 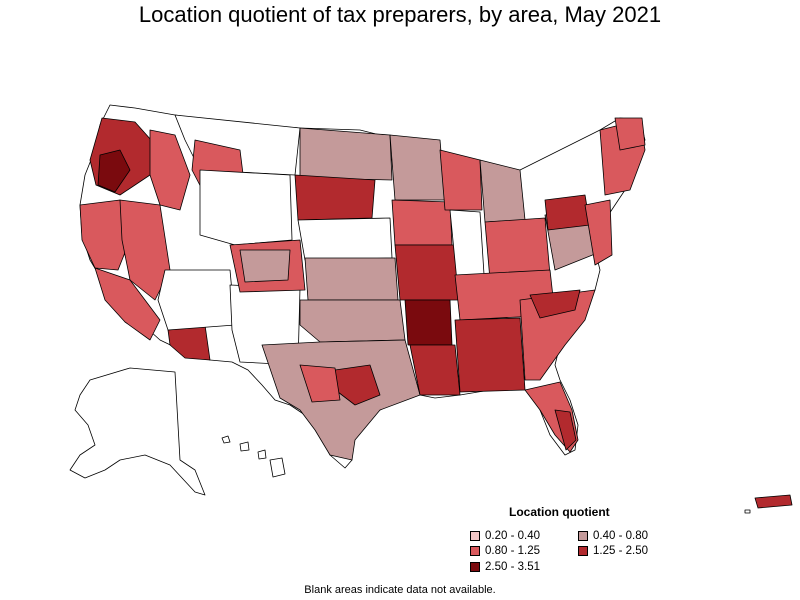 I want to click on region-colorado-light, so click(x=265, y=266).